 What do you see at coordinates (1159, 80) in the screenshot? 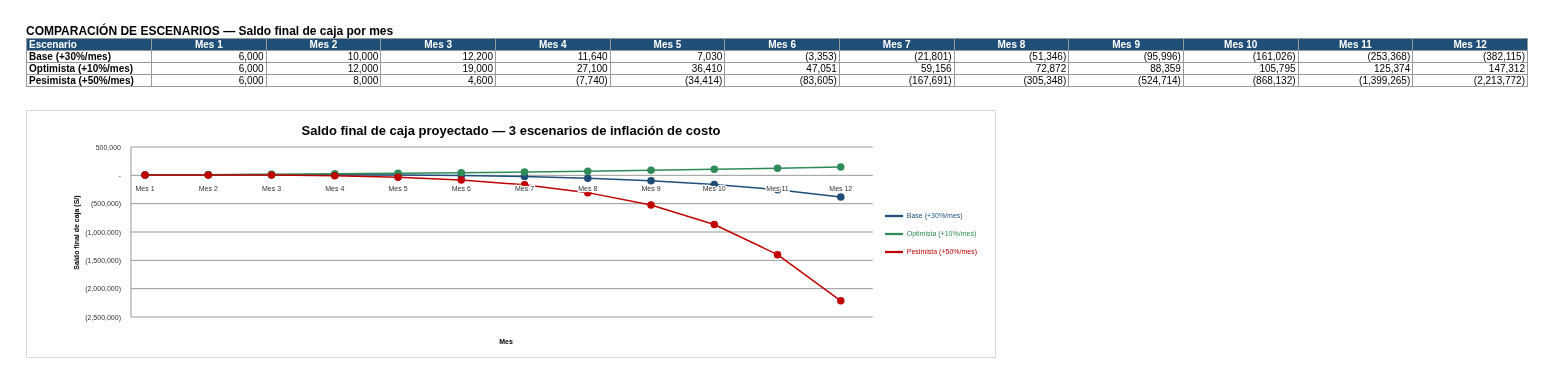
I see `text: (524,714)` at bounding box center [1159, 80].